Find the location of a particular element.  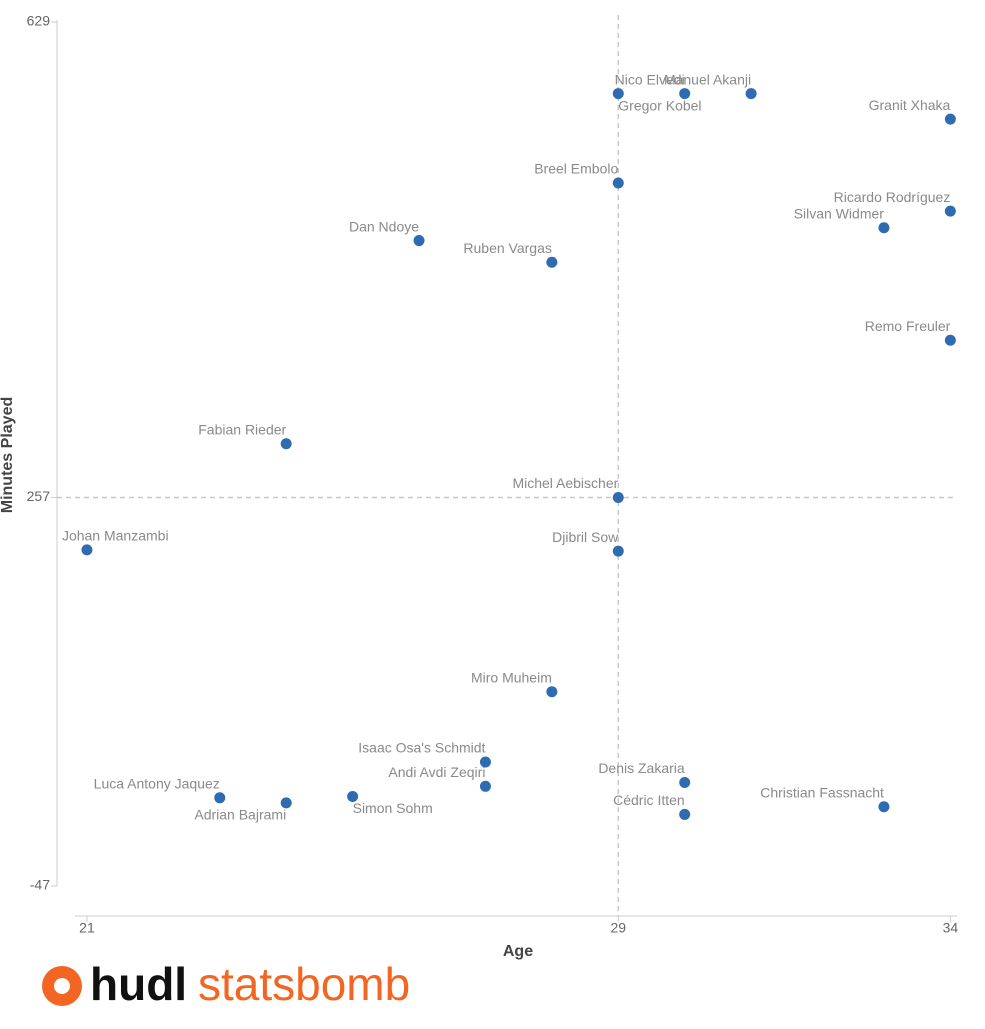

point-label: Michel Aebischer is located at coordinates (565, 483).